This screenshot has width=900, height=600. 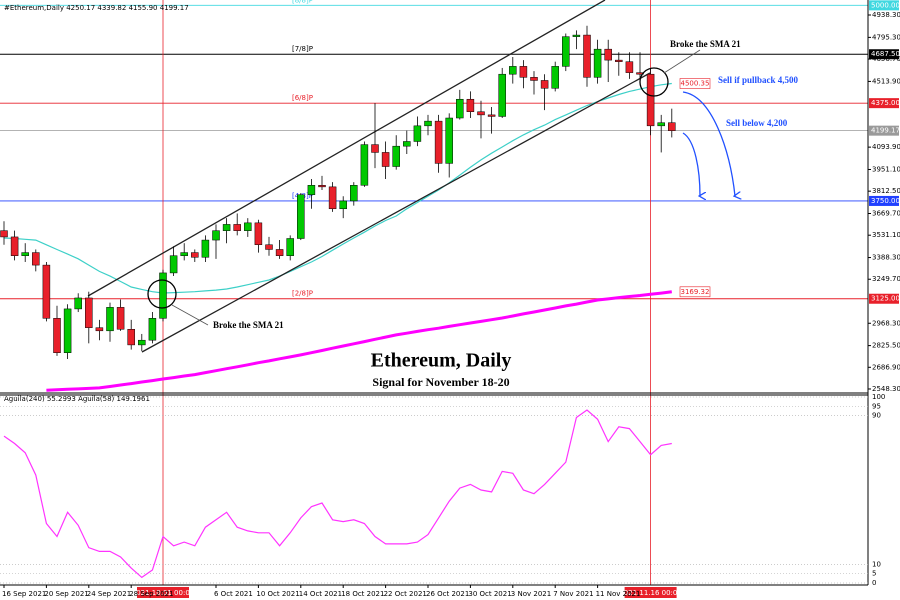 What do you see at coordinates (109, 594) in the screenshot?
I see `x-tick-label: 24 Sep 2021` at bounding box center [109, 594].